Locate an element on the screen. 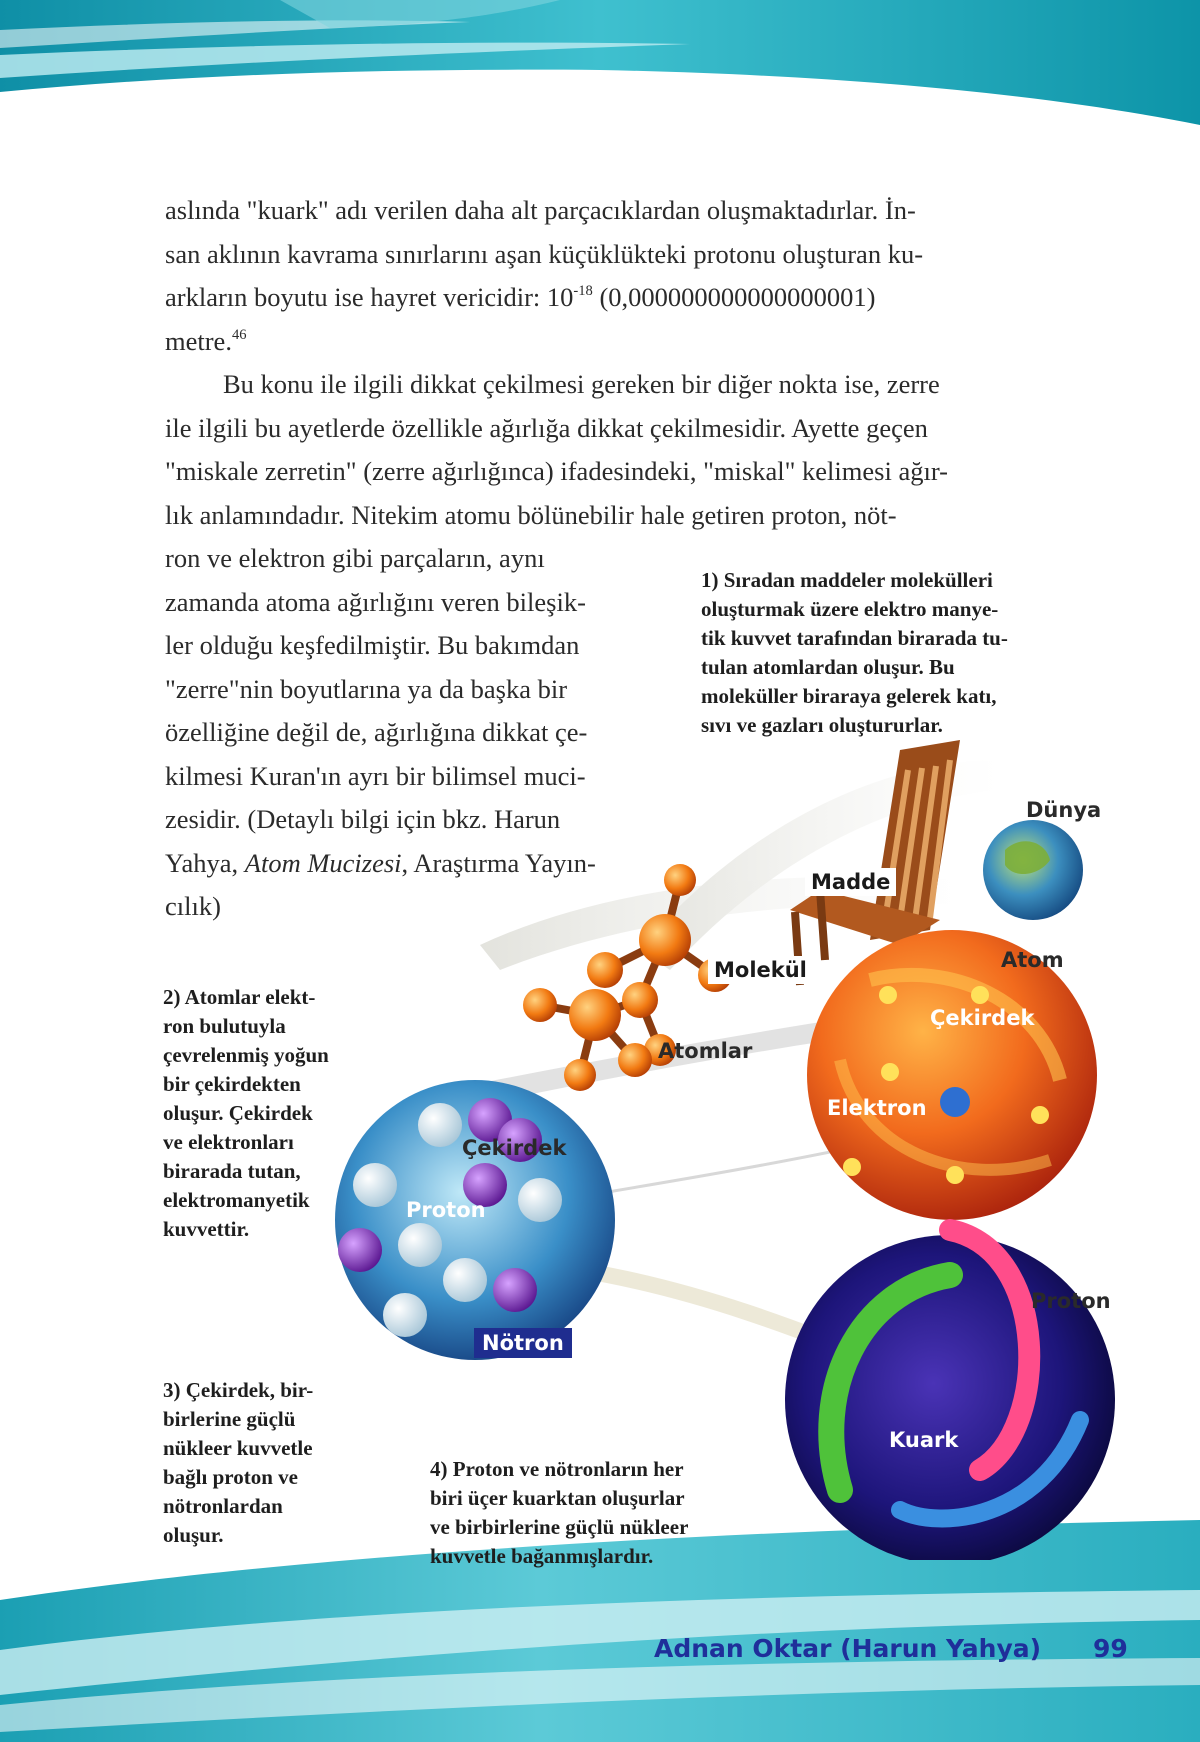 The height and width of the screenshot is (1742, 1200). book-title: Atom Mucizesi is located at coordinates (323, 862).